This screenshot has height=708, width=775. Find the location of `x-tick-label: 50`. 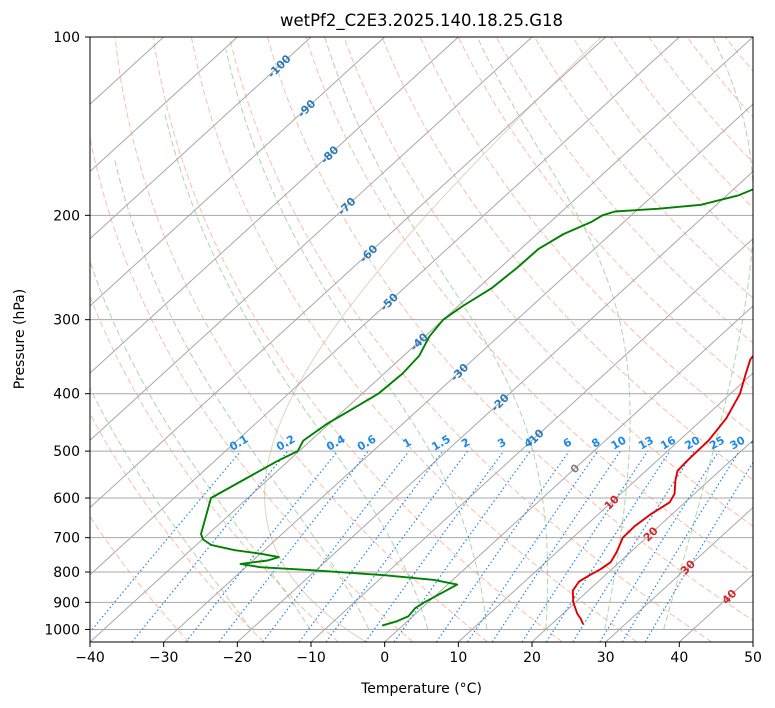

x-tick-label: 50 is located at coordinates (753, 658).